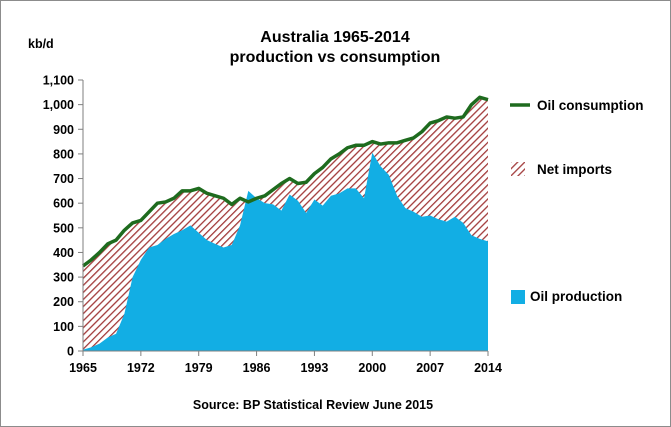 Image resolution: width=671 pixels, height=427 pixels. I want to click on x-tick-label: 1986, so click(257, 368).